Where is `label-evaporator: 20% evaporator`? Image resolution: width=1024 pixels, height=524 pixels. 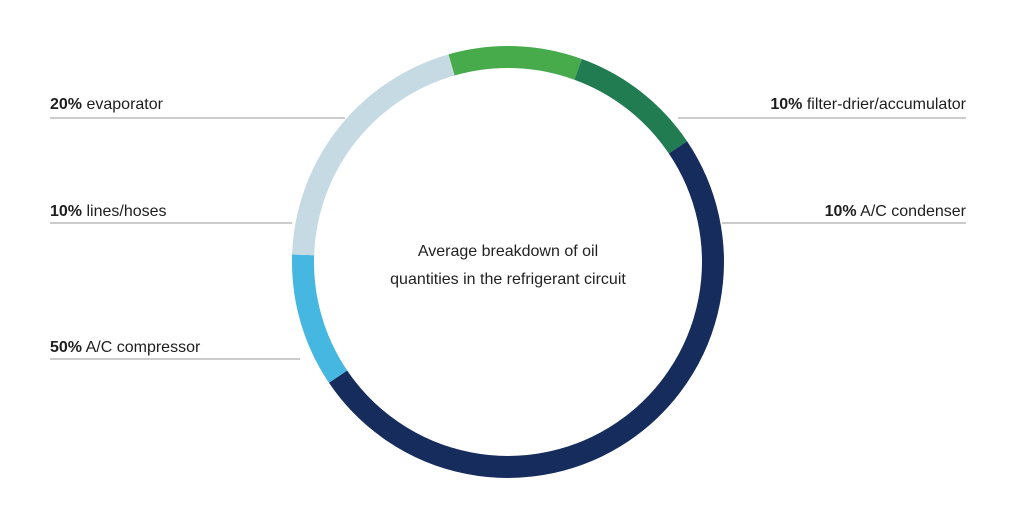
label-evaporator: 20% evaporator is located at coordinates (106, 105).